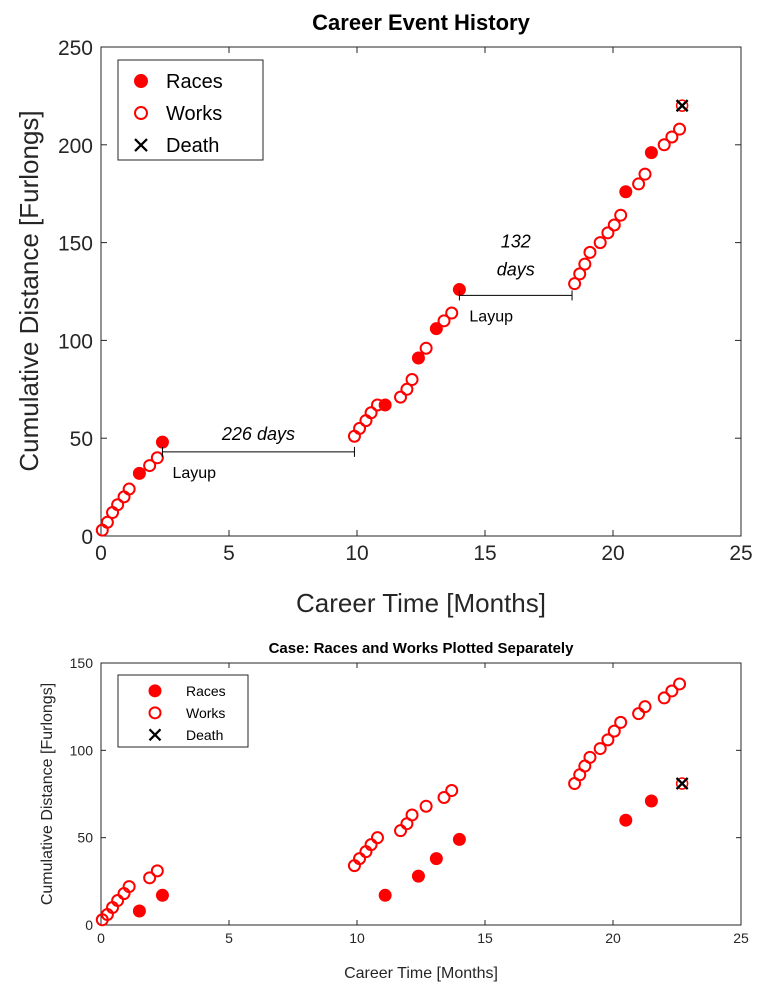 Image resolution: width=758 pixels, height=986 pixels. I want to click on chart1-xtick-label: 0, so click(101, 553).